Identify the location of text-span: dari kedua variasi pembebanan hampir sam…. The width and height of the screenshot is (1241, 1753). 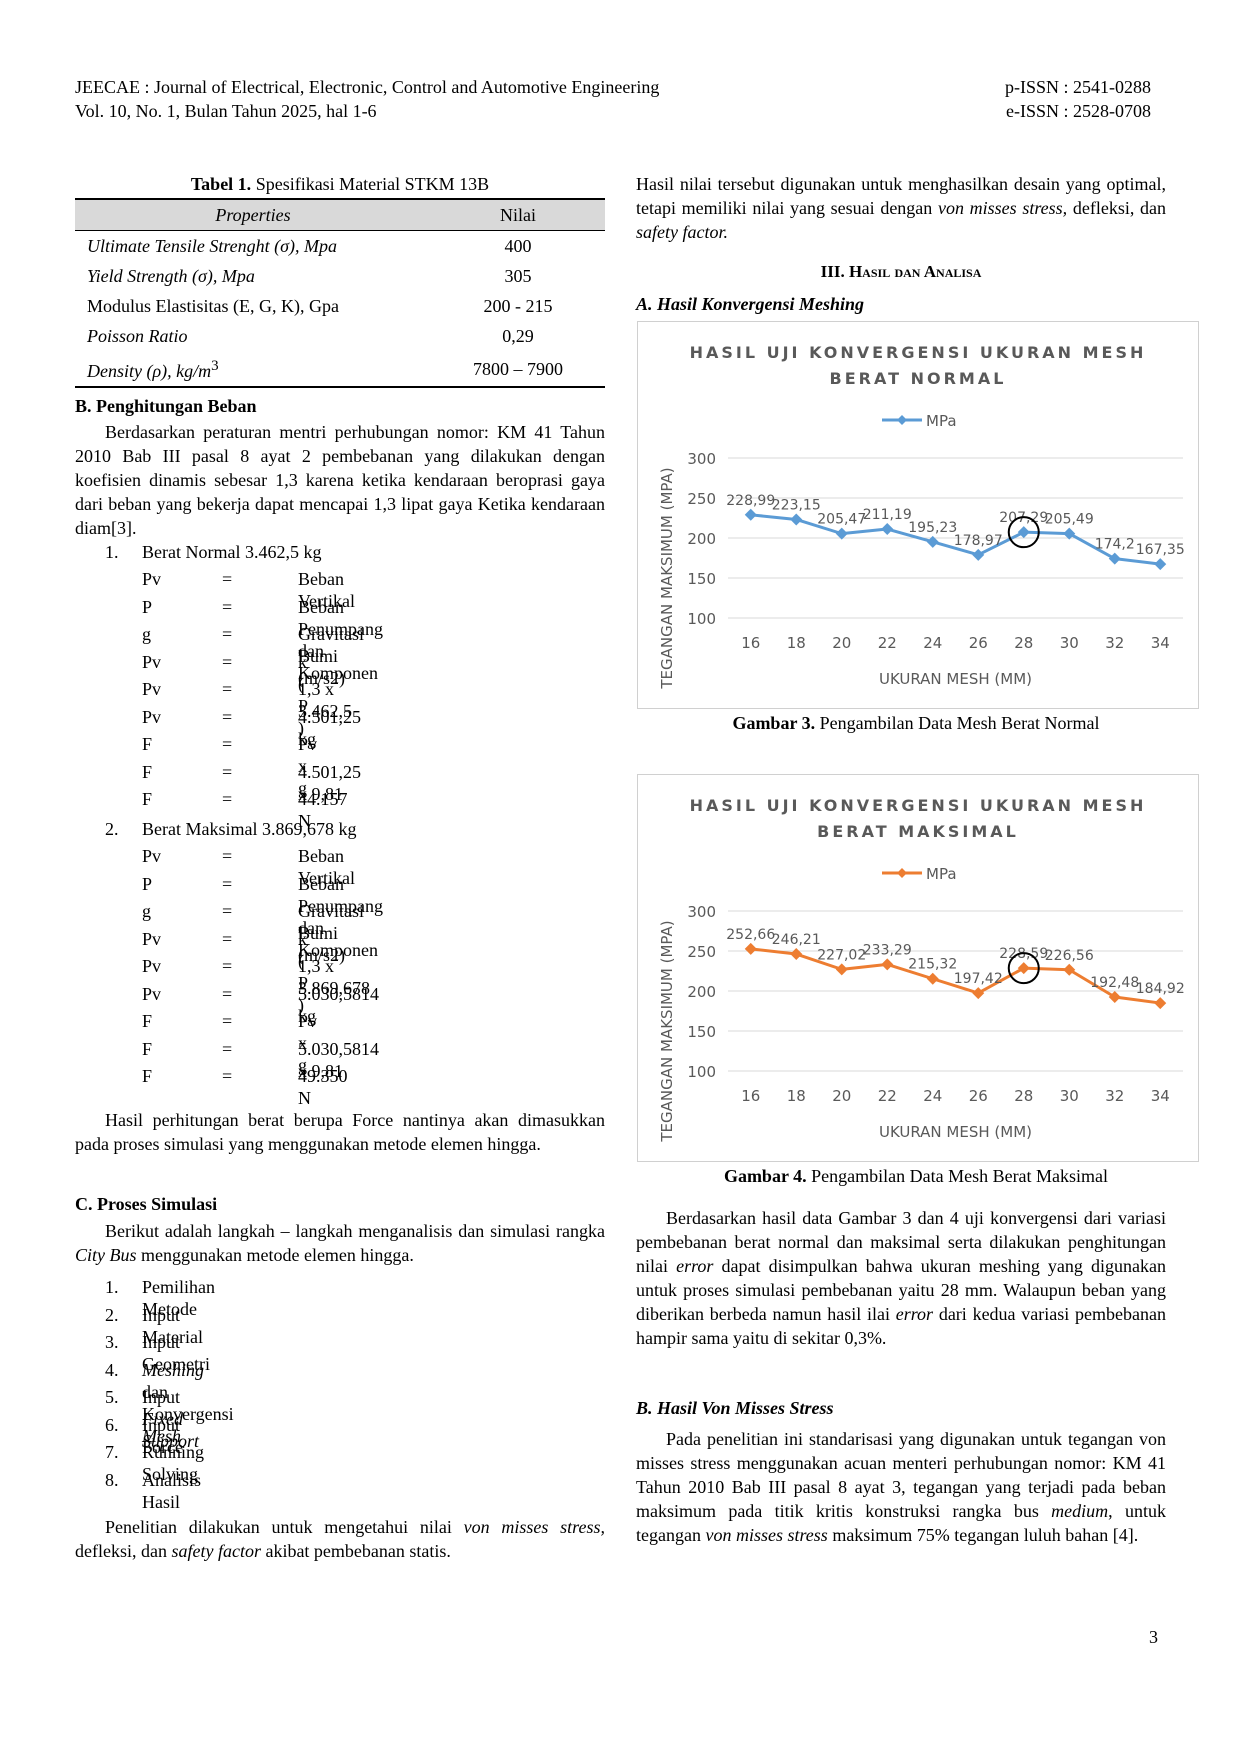
(901, 1326).